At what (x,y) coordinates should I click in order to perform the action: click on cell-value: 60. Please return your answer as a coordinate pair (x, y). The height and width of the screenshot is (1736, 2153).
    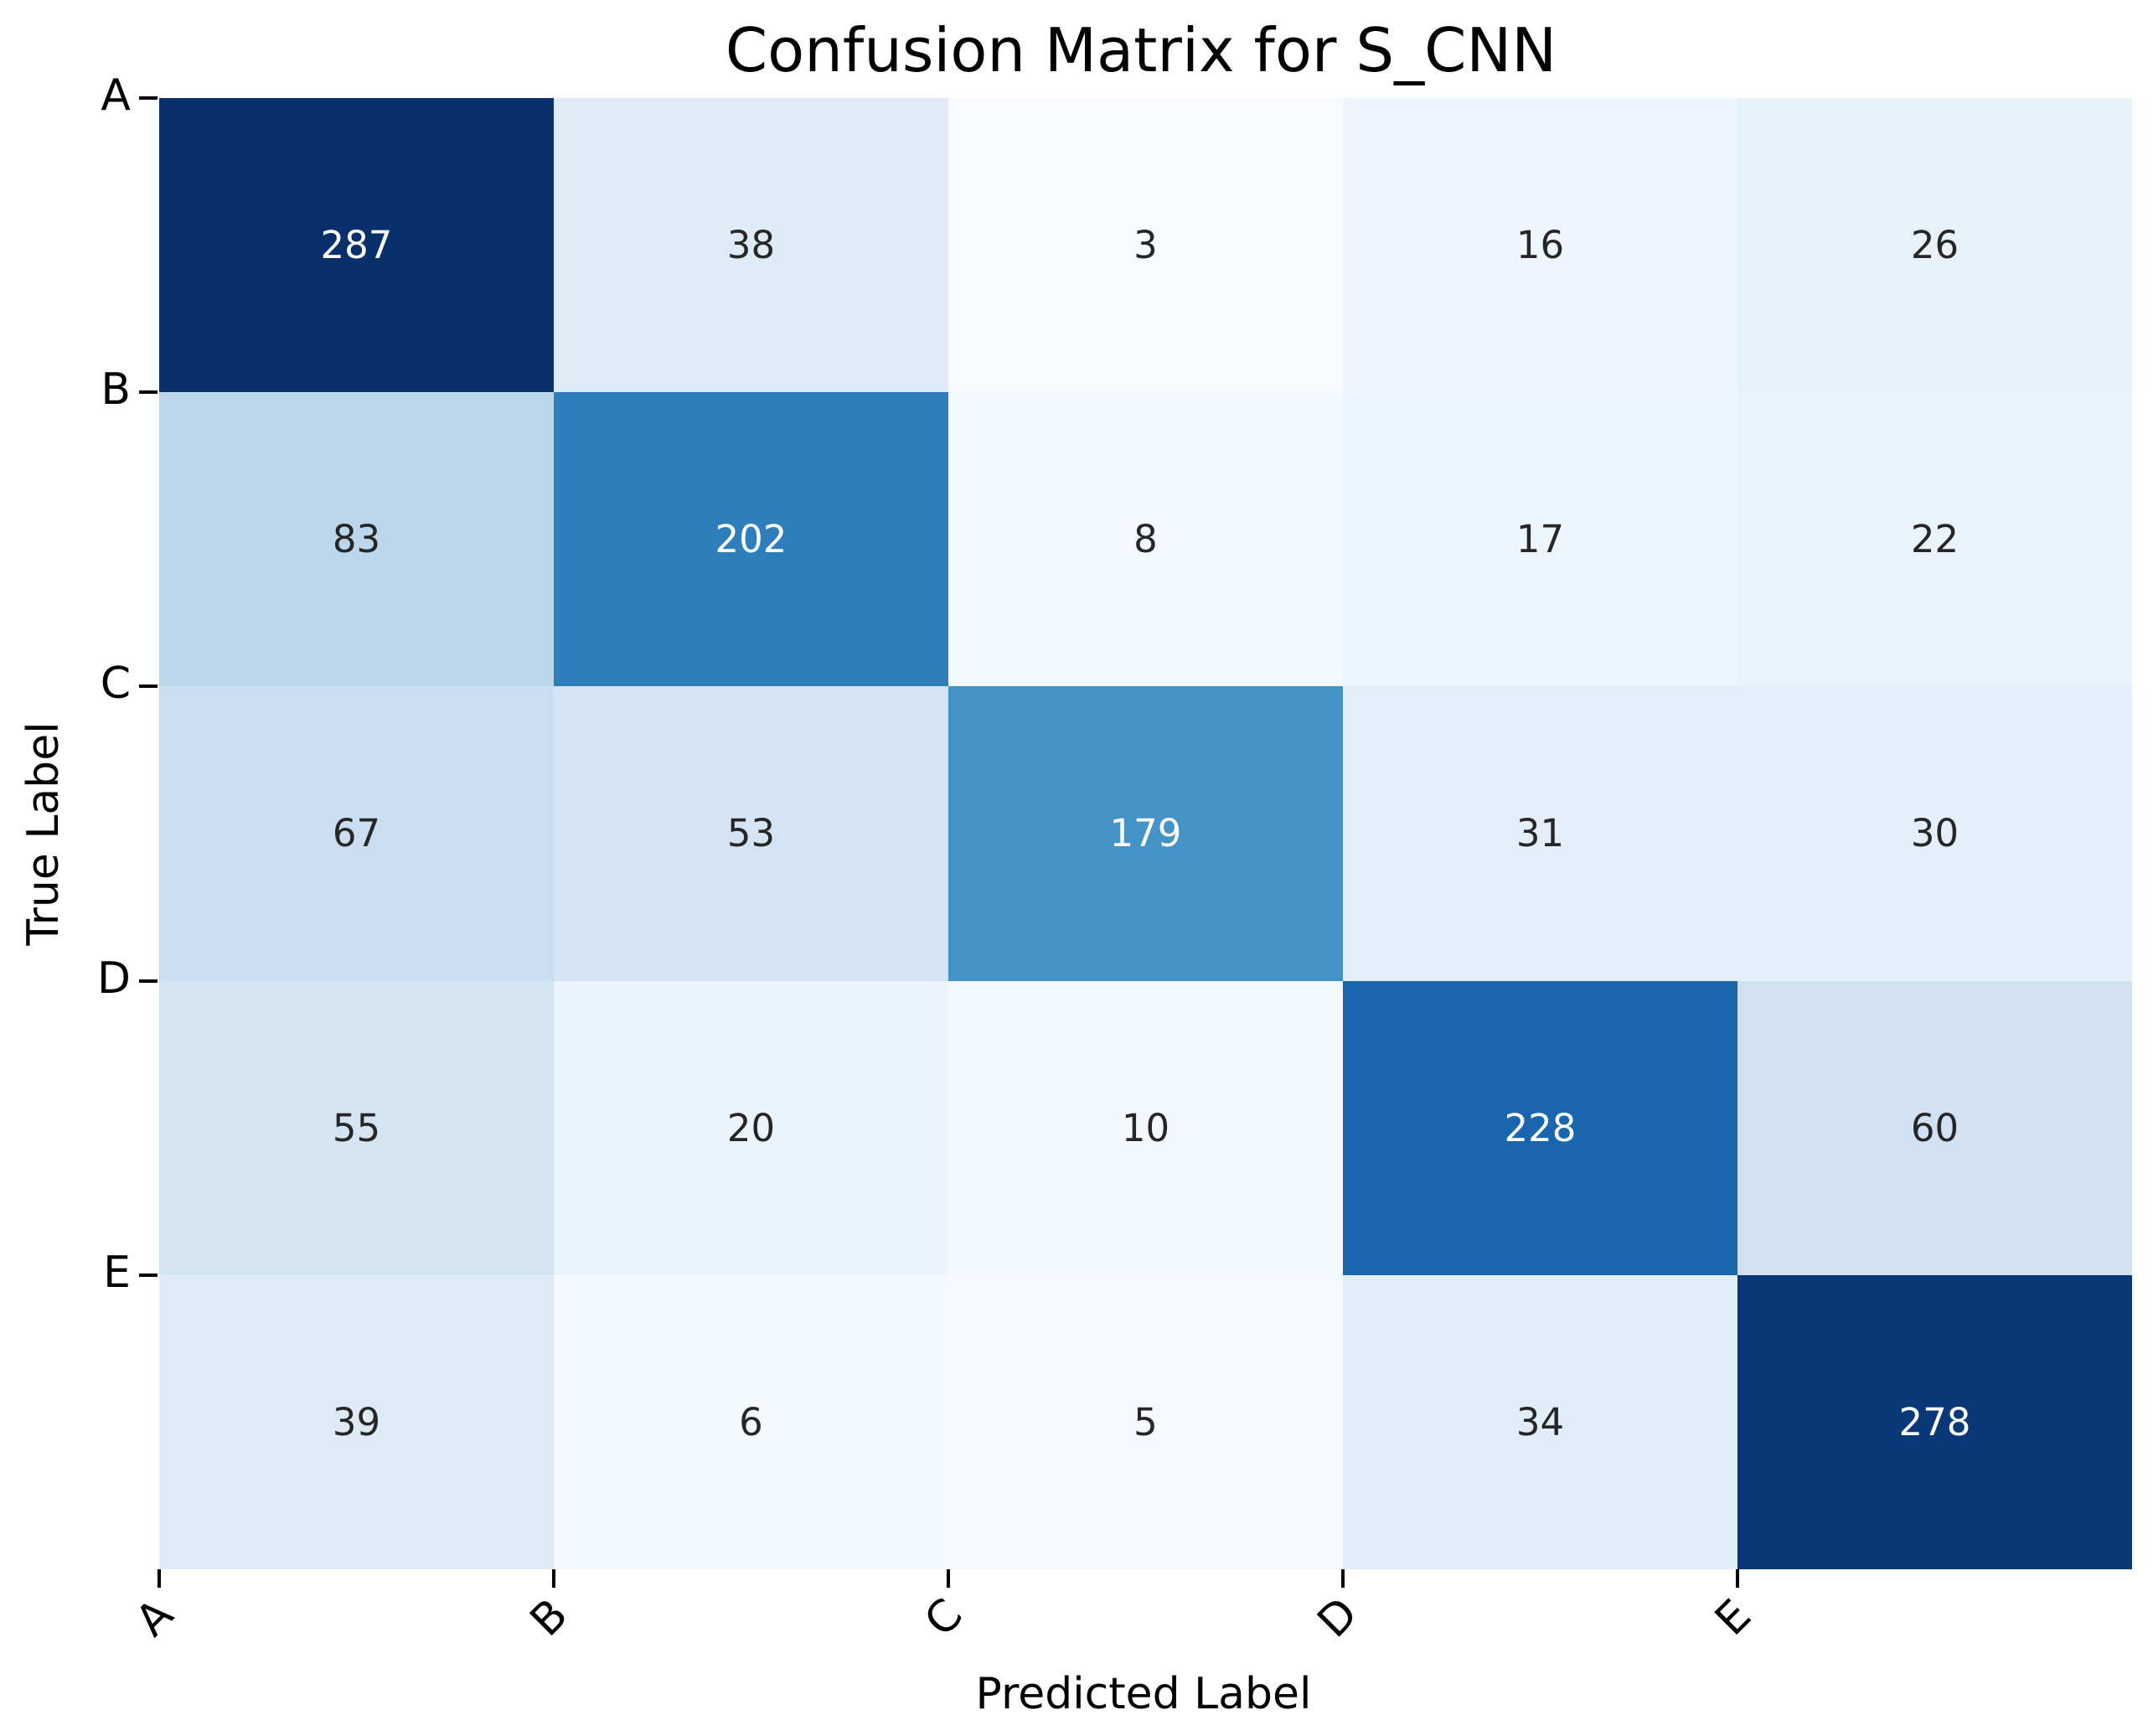
    Looking at the image, I should click on (1935, 1127).